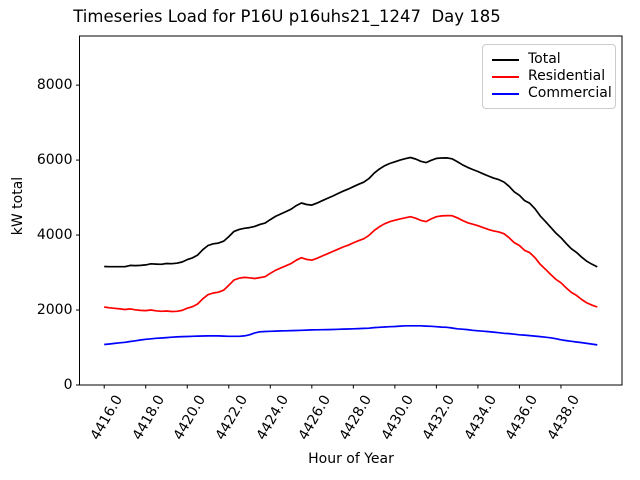  I want to click on legend-item-commercial: Commercial, so click(552, 93).